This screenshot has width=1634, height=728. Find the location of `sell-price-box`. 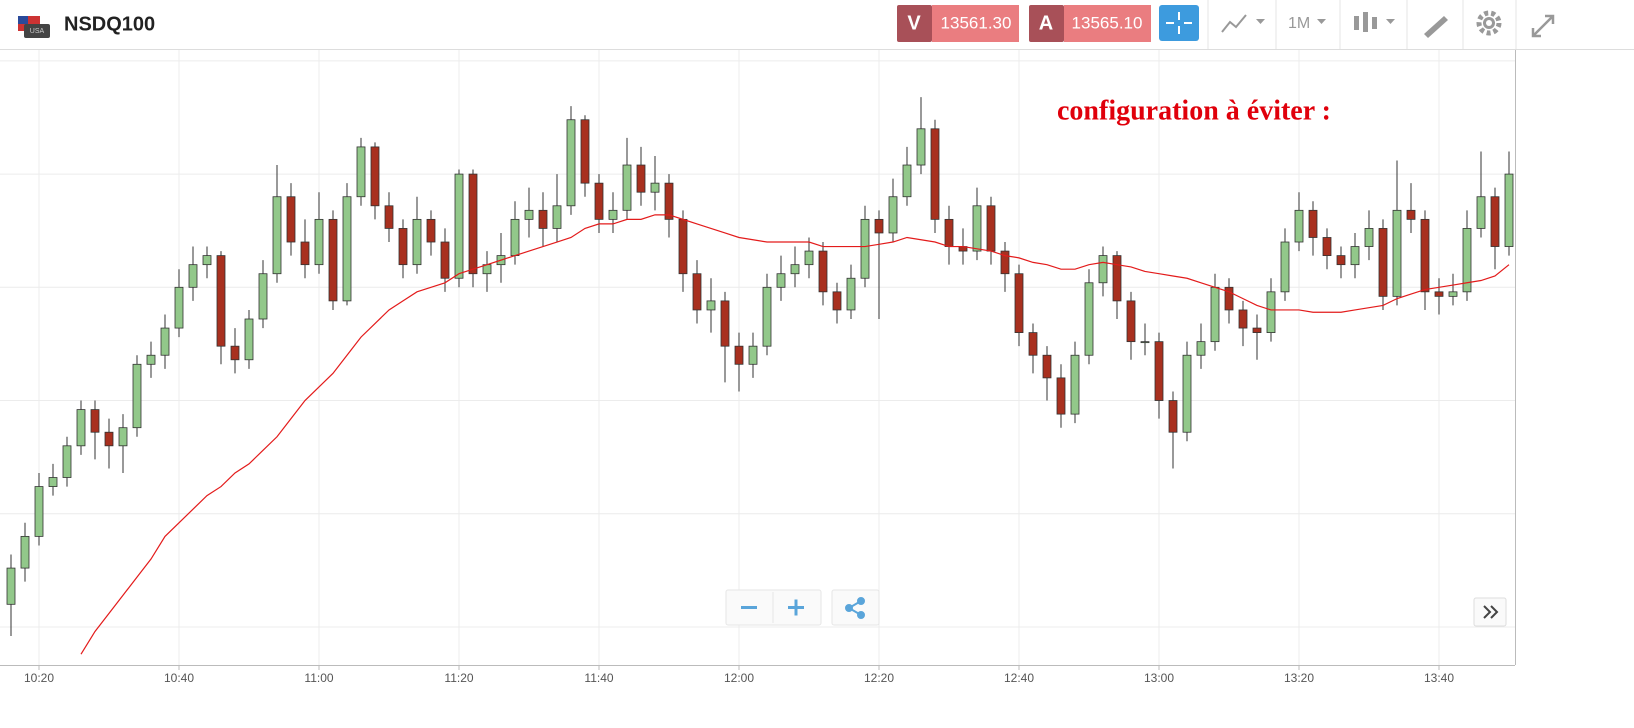

sell-price-box is located at coordinates (975, 23).